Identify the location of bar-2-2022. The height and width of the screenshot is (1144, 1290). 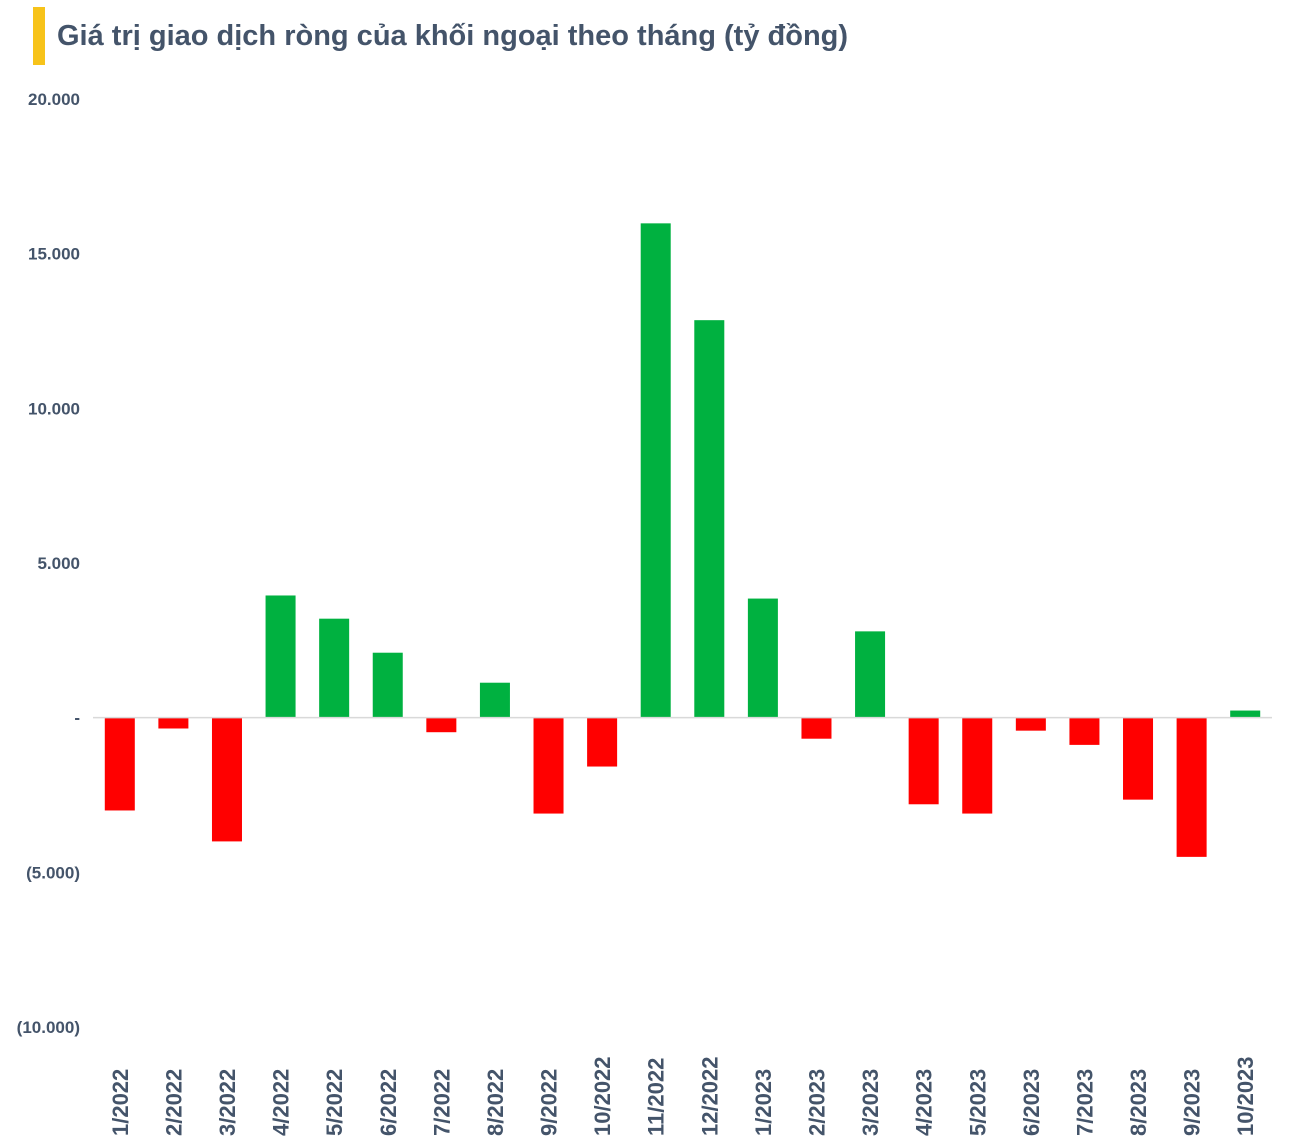
(173, 723).